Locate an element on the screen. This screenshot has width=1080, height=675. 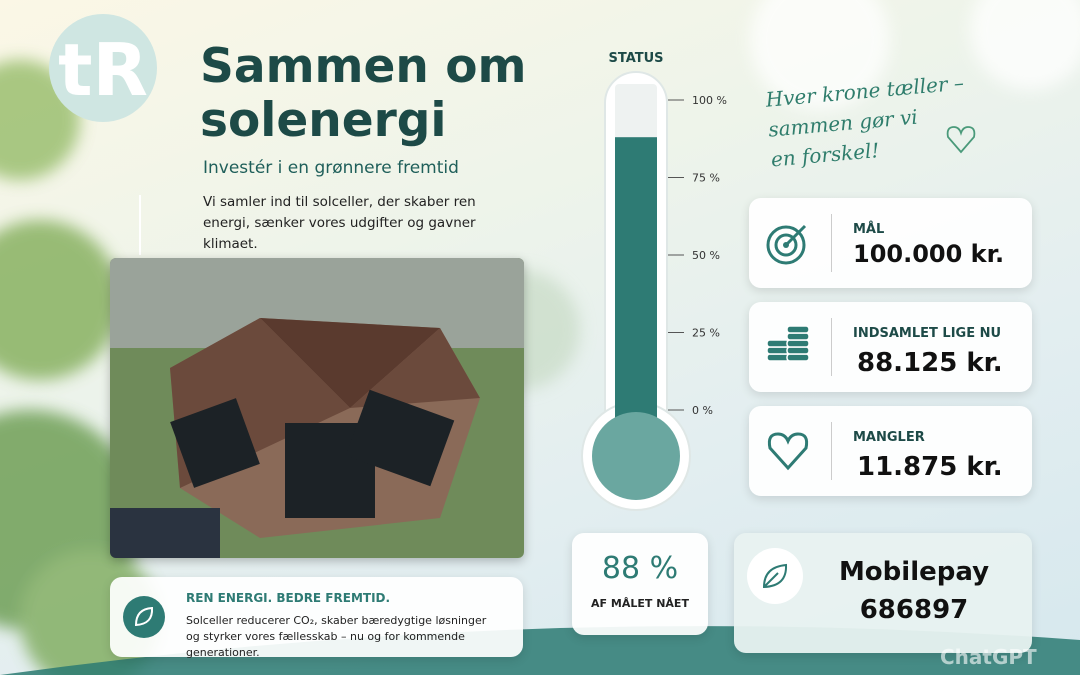
payment-name: Mobilepay is located at coordinates (914, 572).